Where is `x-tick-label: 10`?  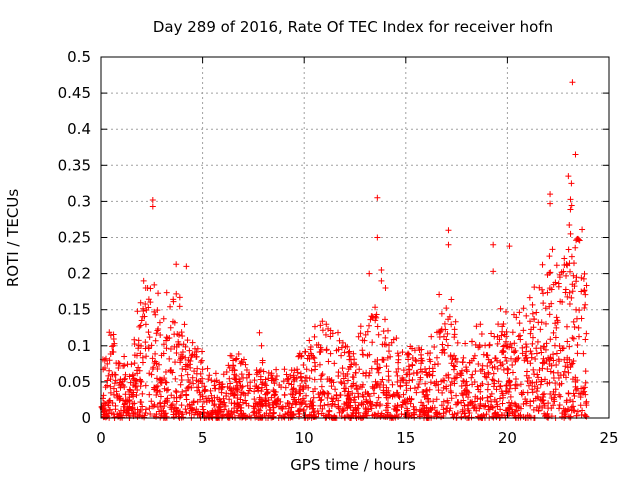
x-tick-label: 10 is located at coordinates (304, 438).